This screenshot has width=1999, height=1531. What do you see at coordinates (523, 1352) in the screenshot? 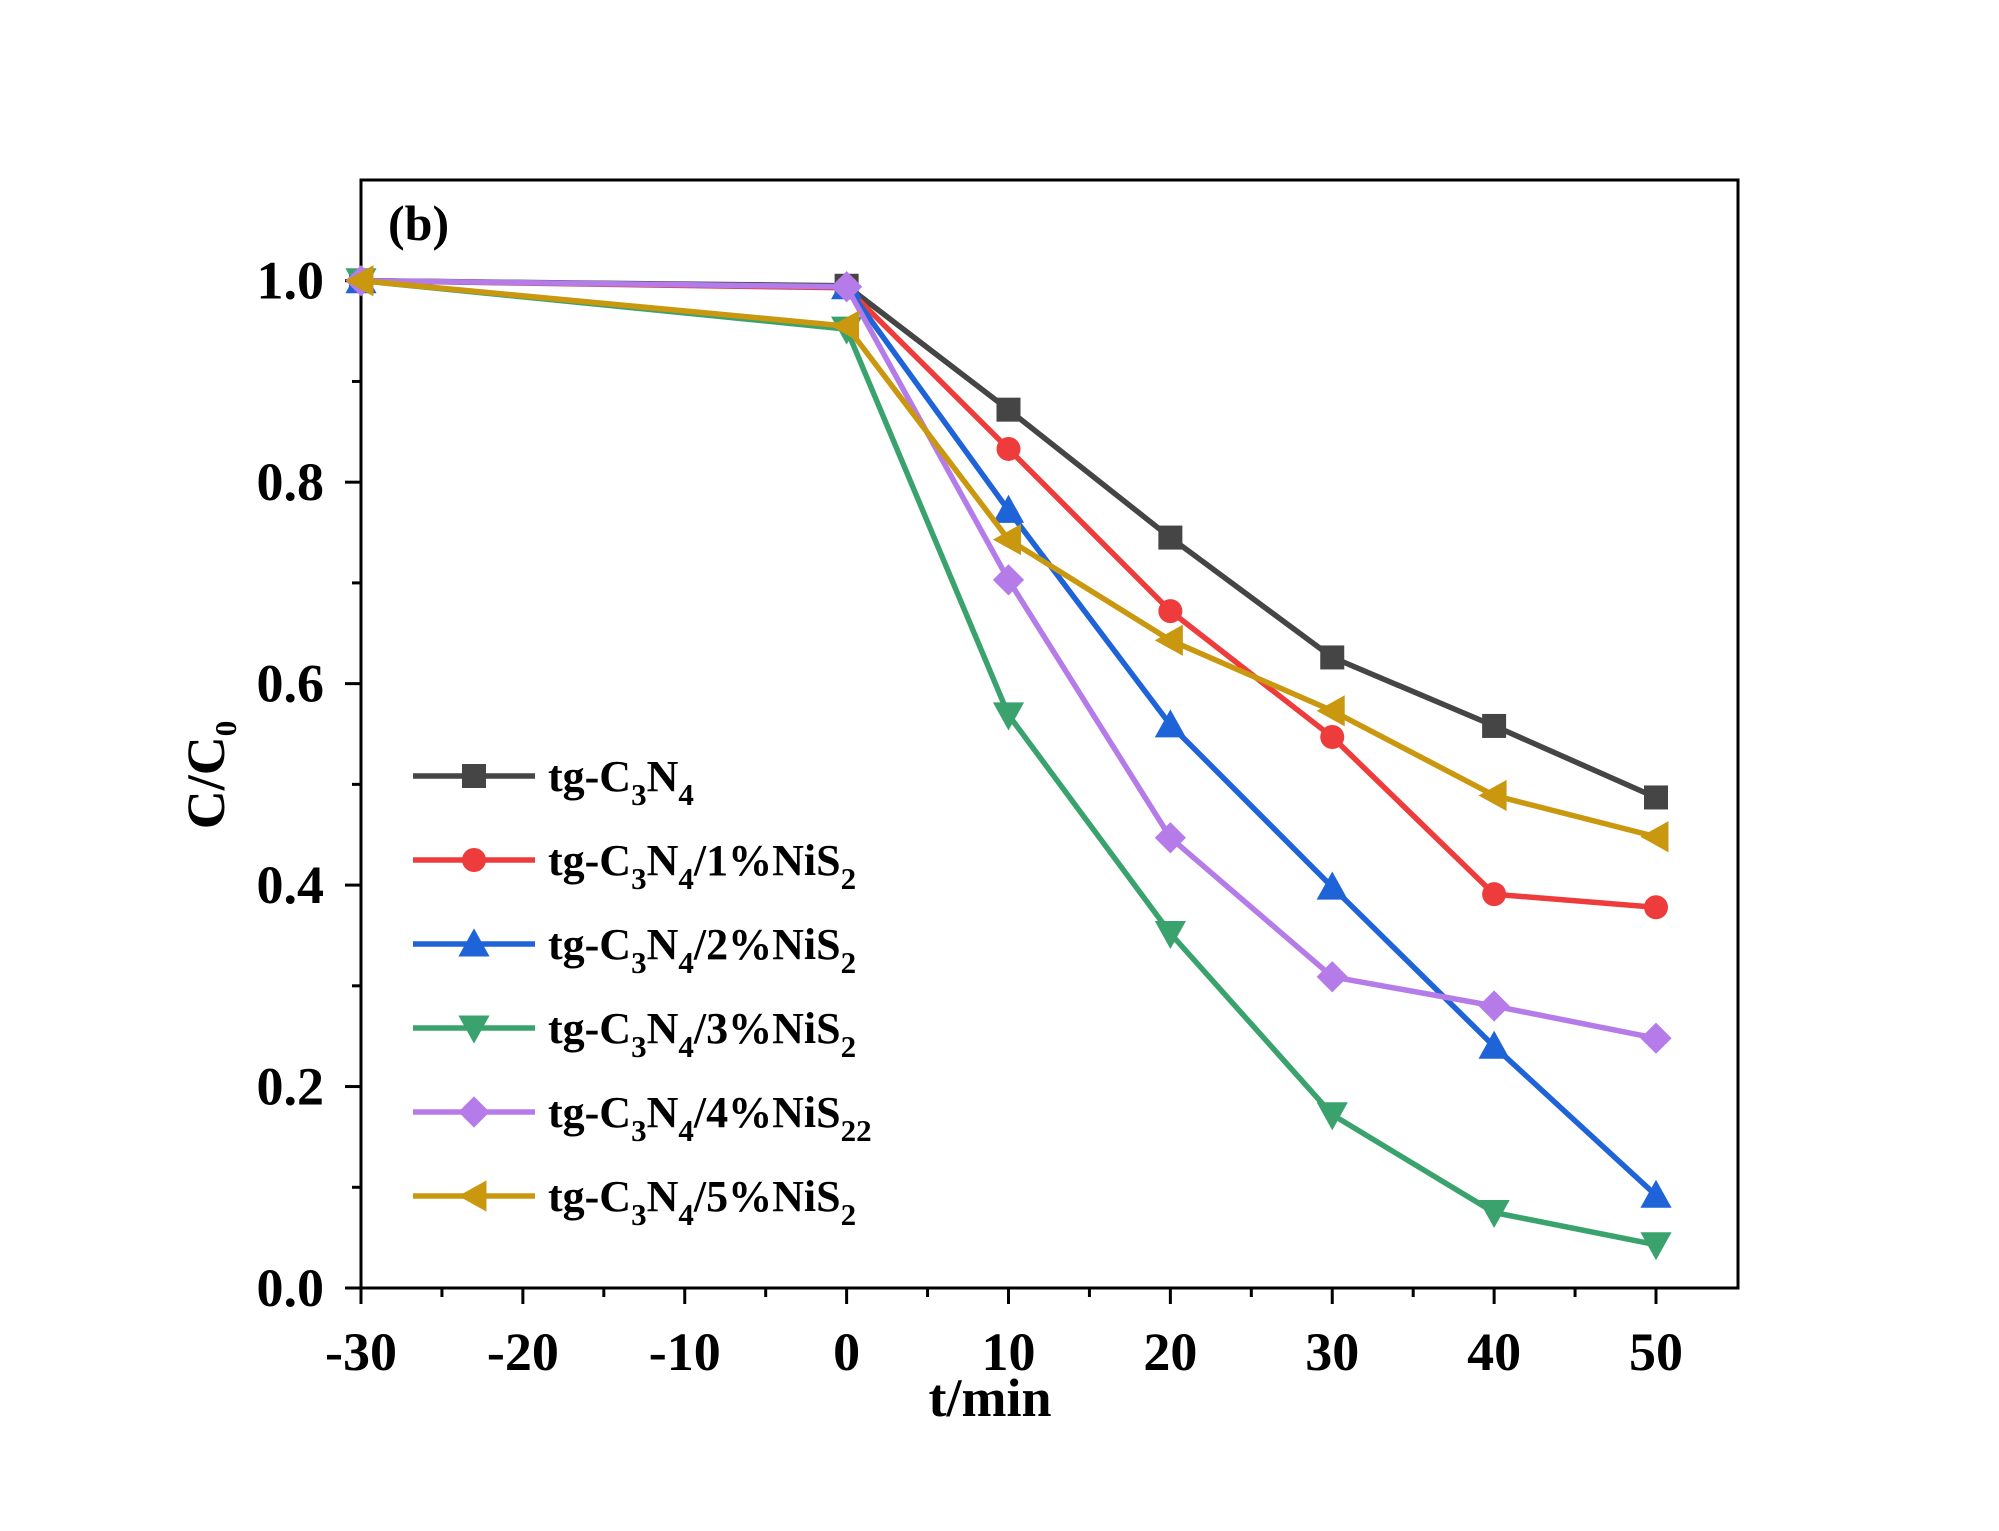
I see `x-tick-label: -20` at bounding box center [523, 1352].